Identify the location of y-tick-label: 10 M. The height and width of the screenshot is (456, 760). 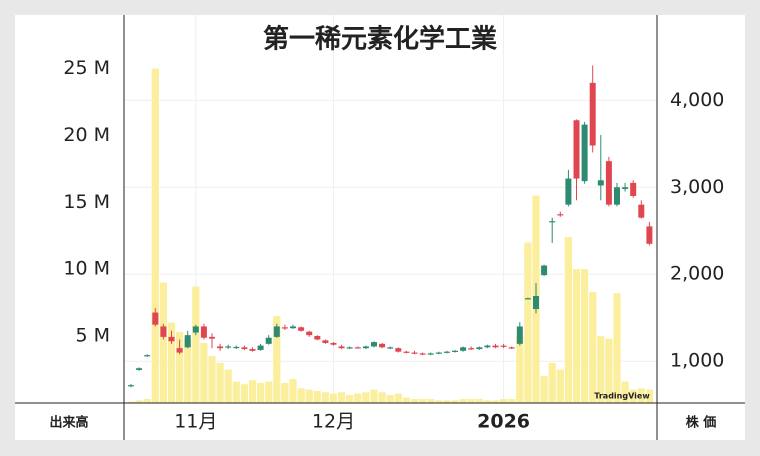
(86, 269).